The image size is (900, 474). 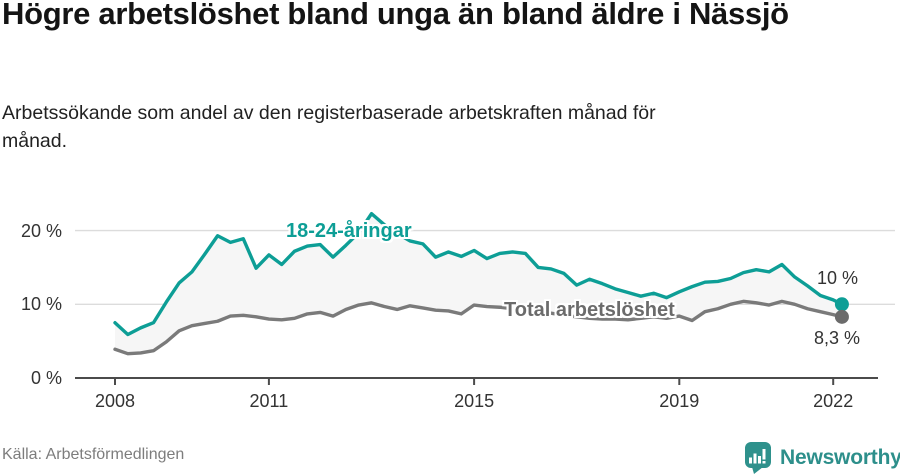 What do you see at coordinates (349, 231) in the screenshot?
I see `series-label-young: 18-24-åringar` at bounding box center [349, 231].